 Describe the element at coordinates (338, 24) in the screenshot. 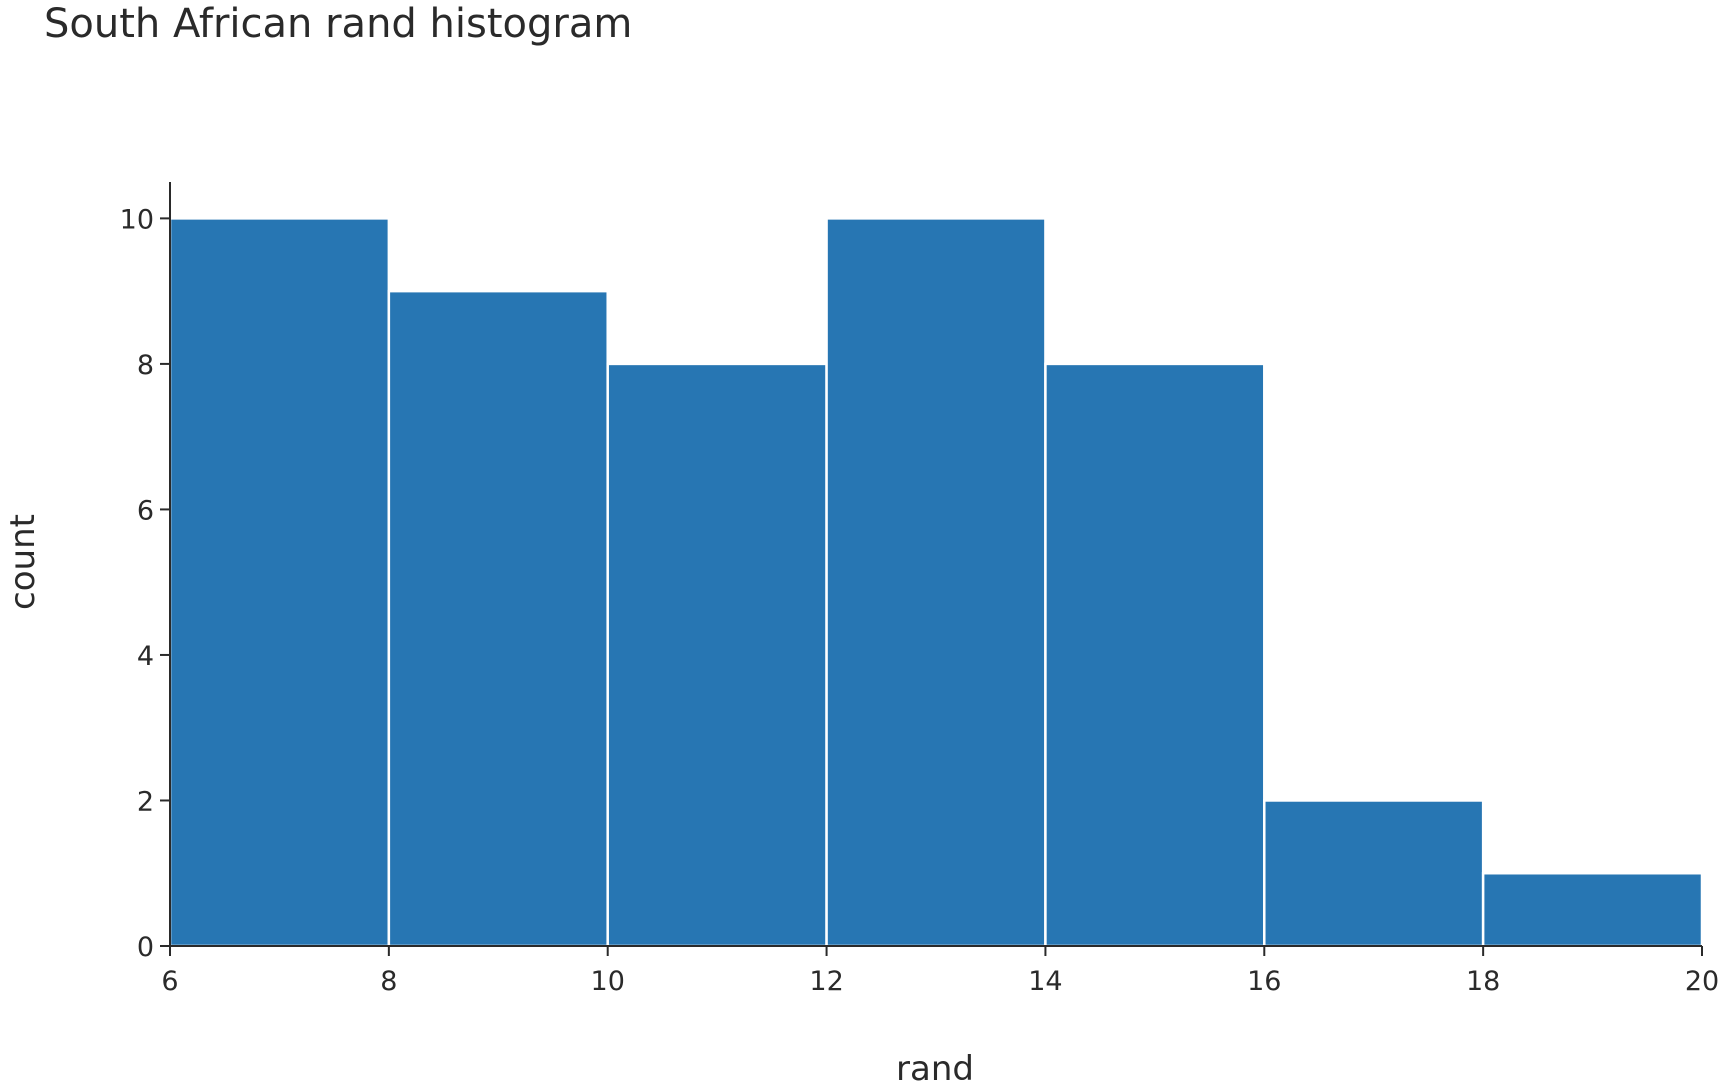

I see `chart-title: South African rand histogram` at that location.